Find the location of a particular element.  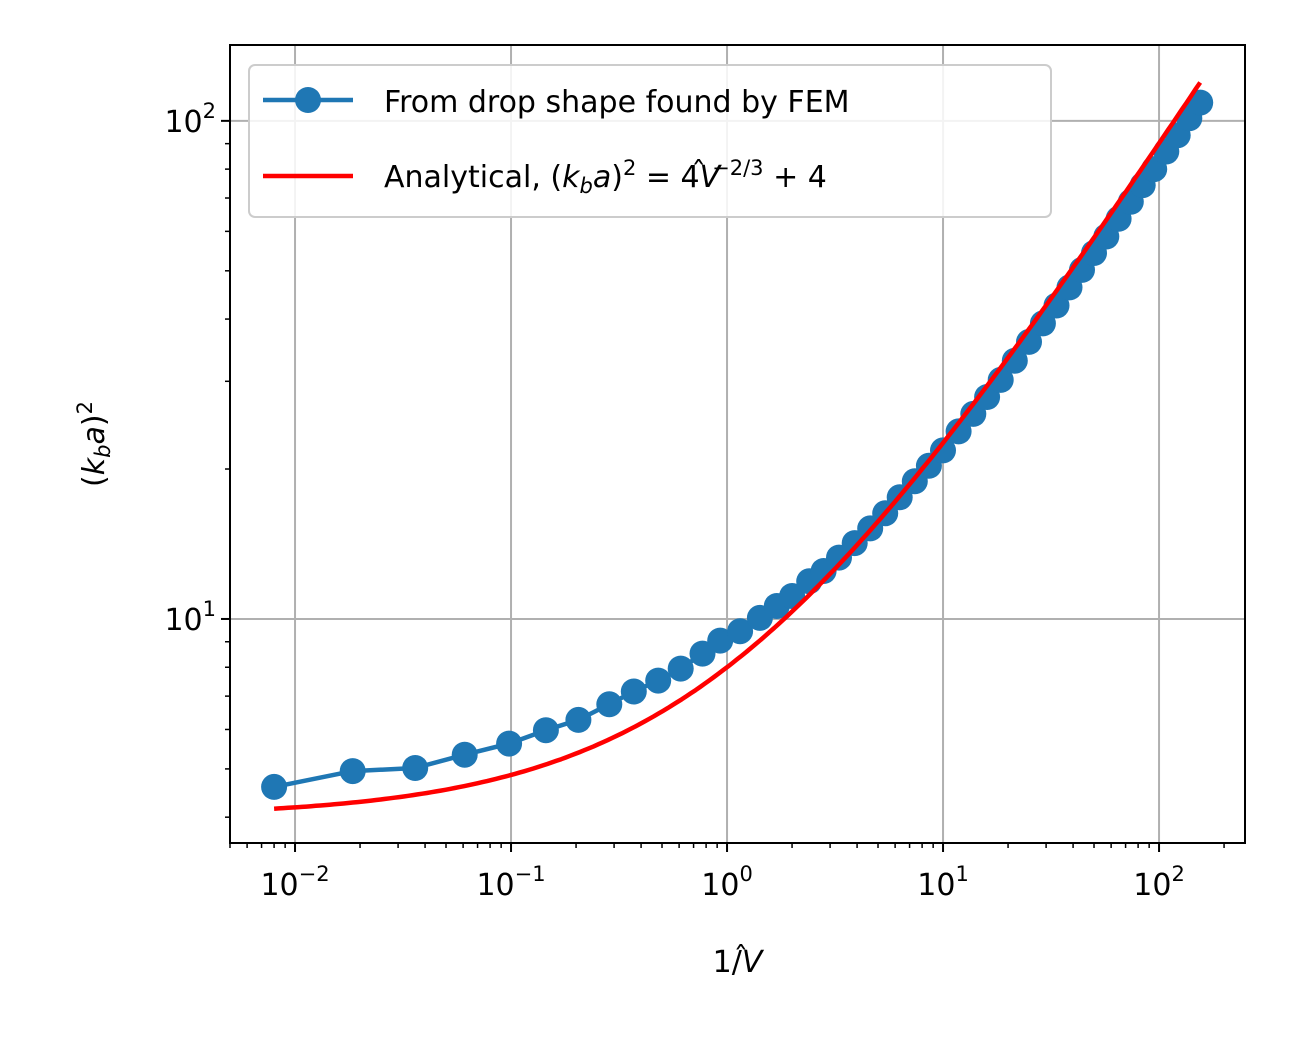

x-tick-label: 10¹ is located at coordinates (943, 882).